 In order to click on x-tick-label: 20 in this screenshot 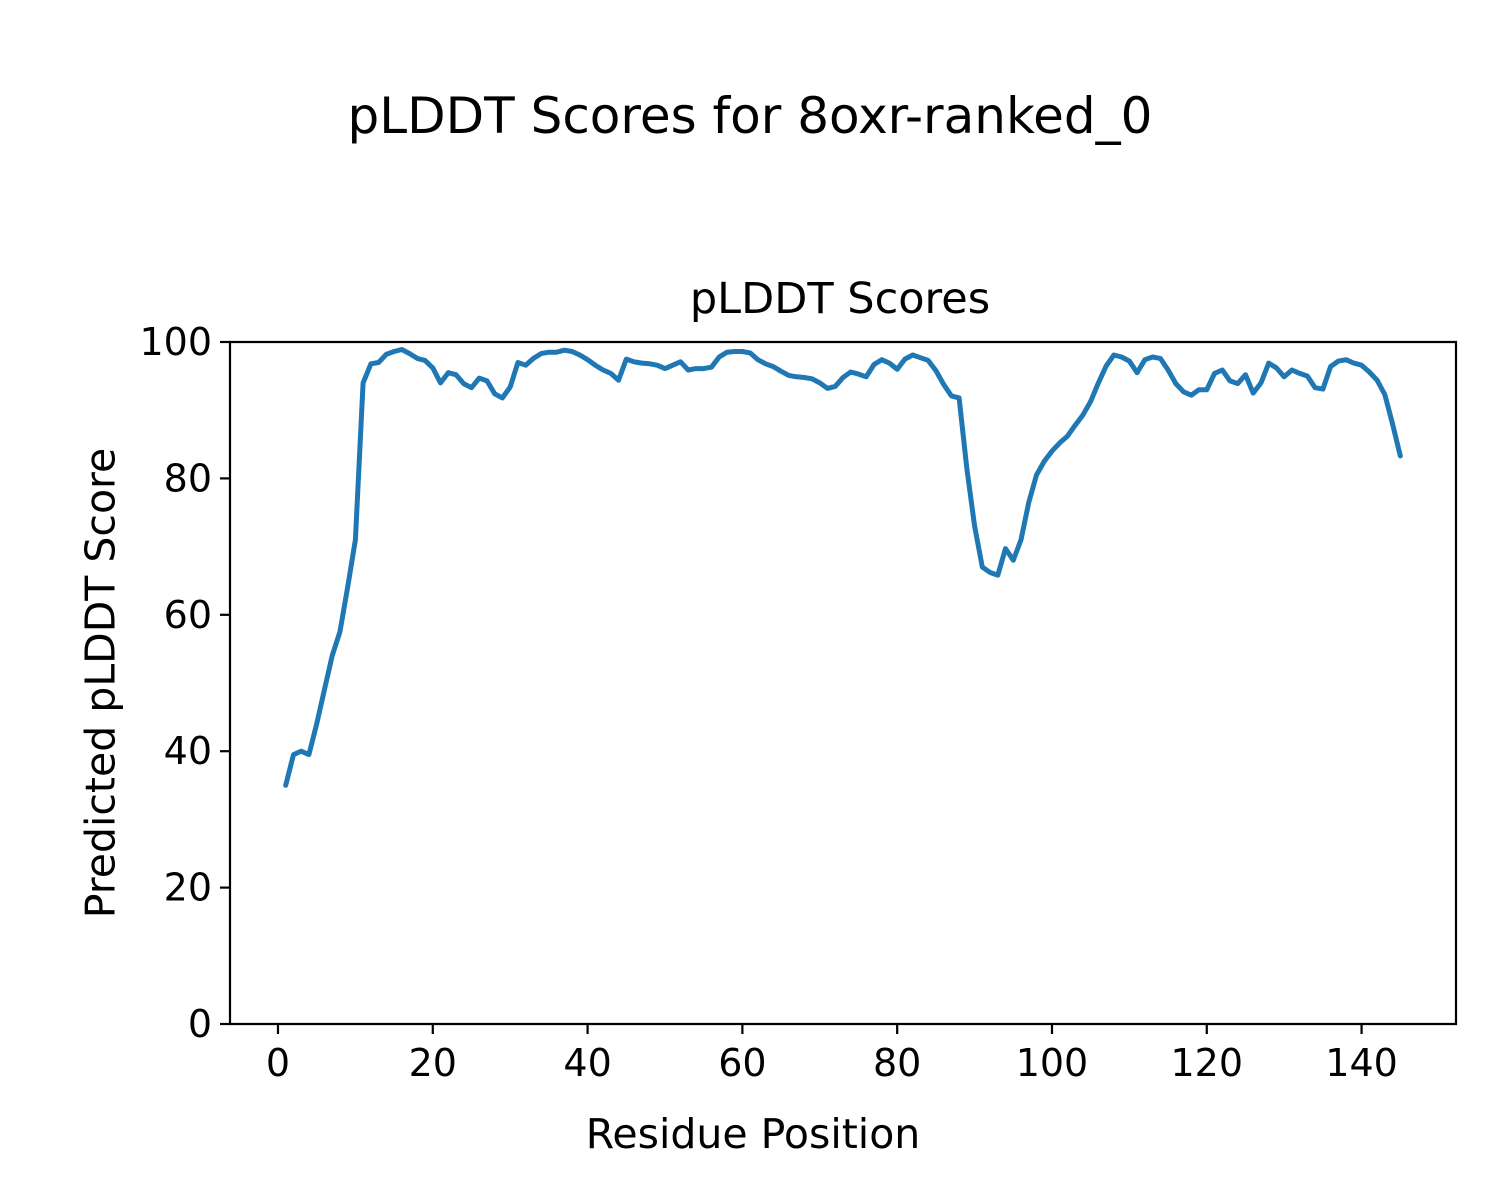, I will do `click(433, 1063)`.